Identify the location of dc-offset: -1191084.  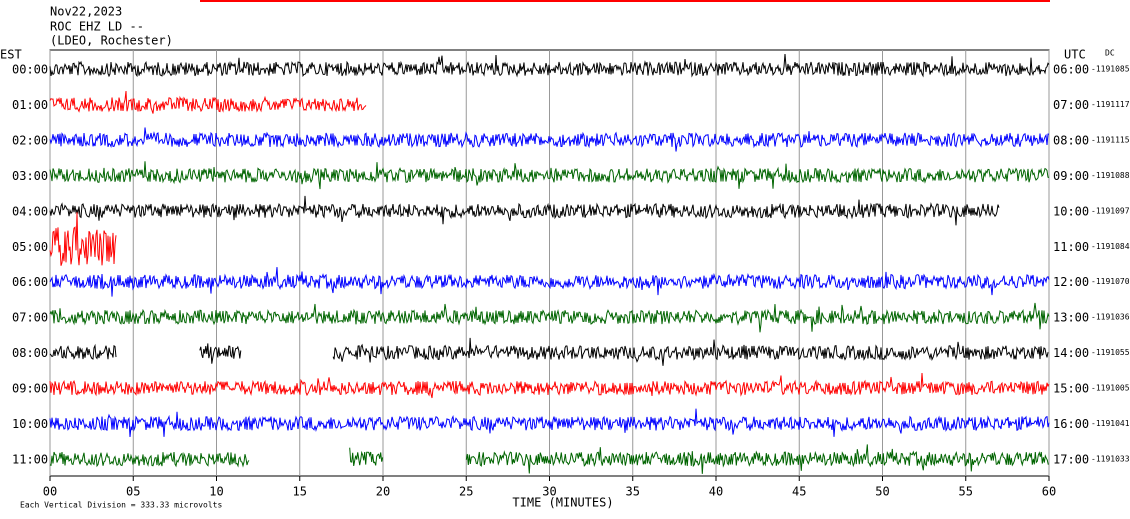
(1110, 246).